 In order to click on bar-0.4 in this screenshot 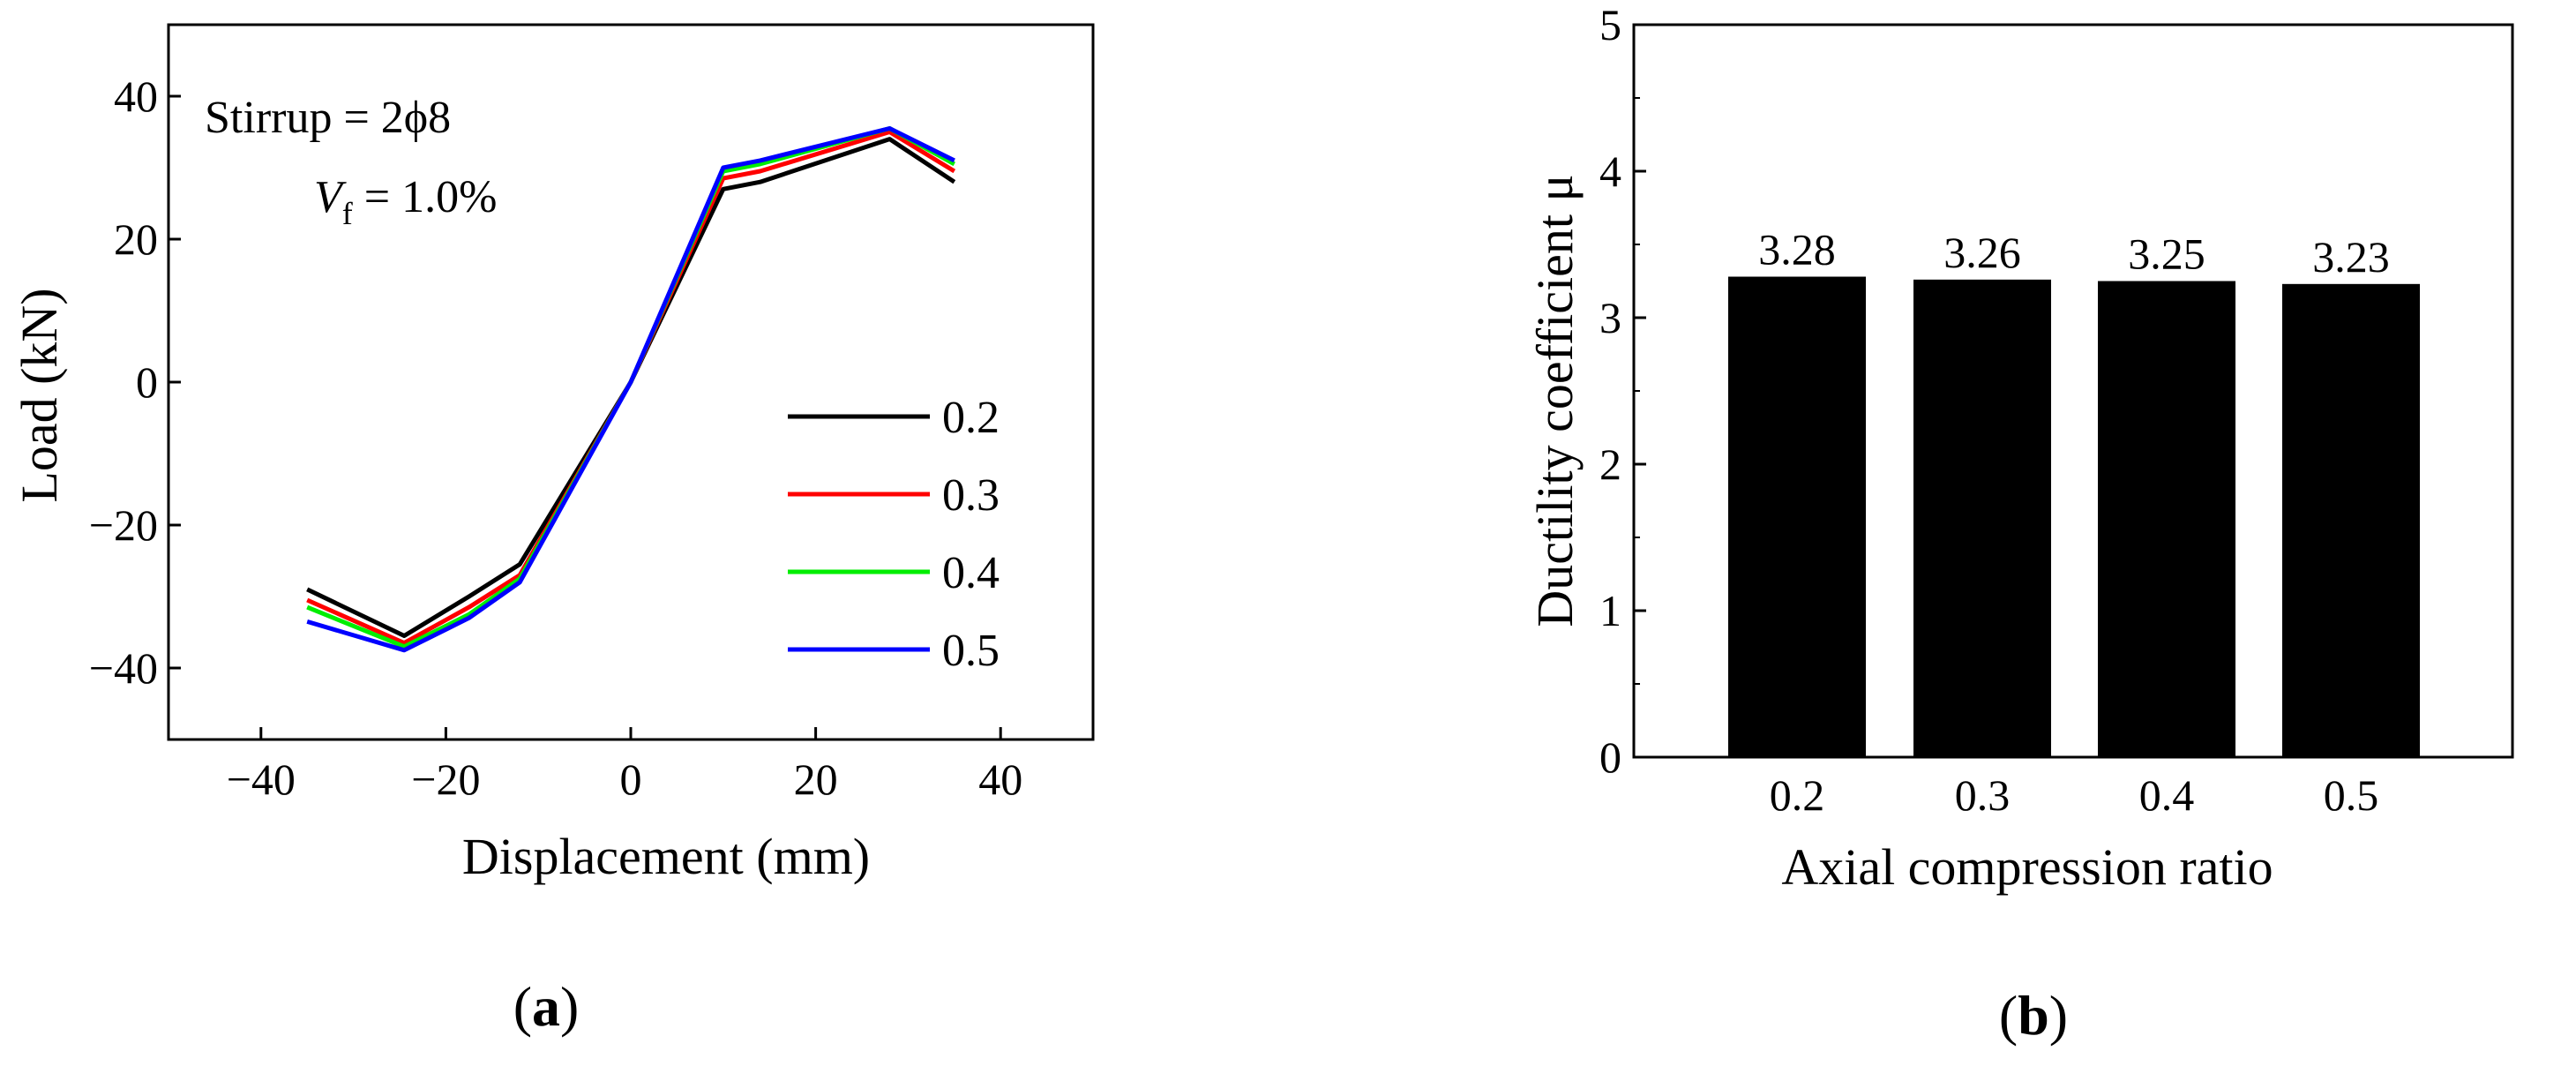, I will do `click(2166, 519)`.